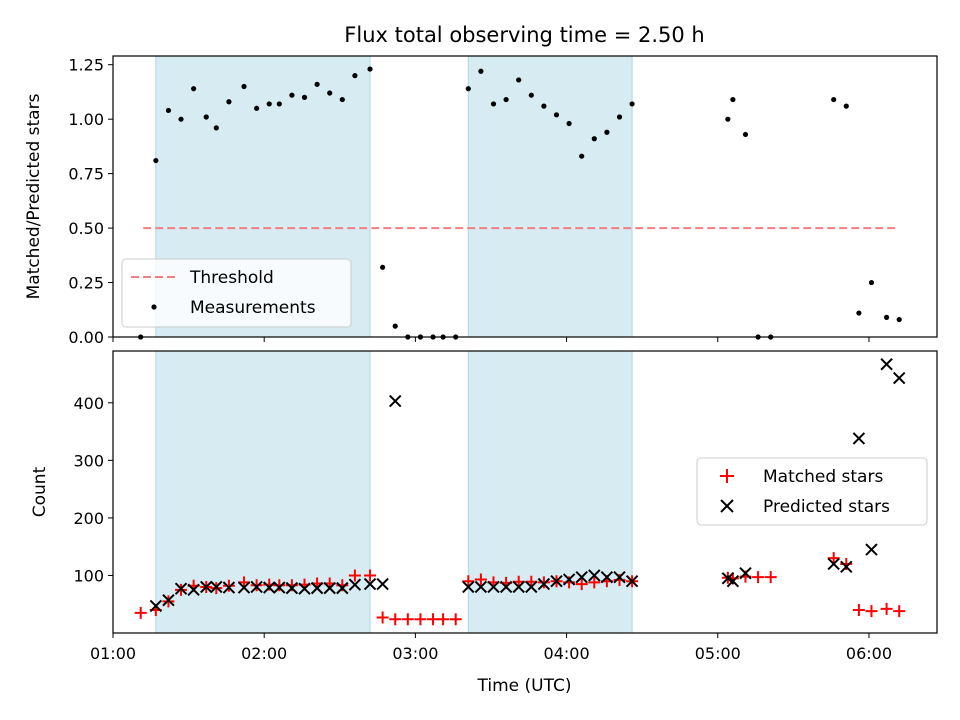 The height and width of the screenshot is (720, 960). Describe the element at coordinates (86, 119) in the screenshot. I see `y-tick-label: 1.00` at that location.